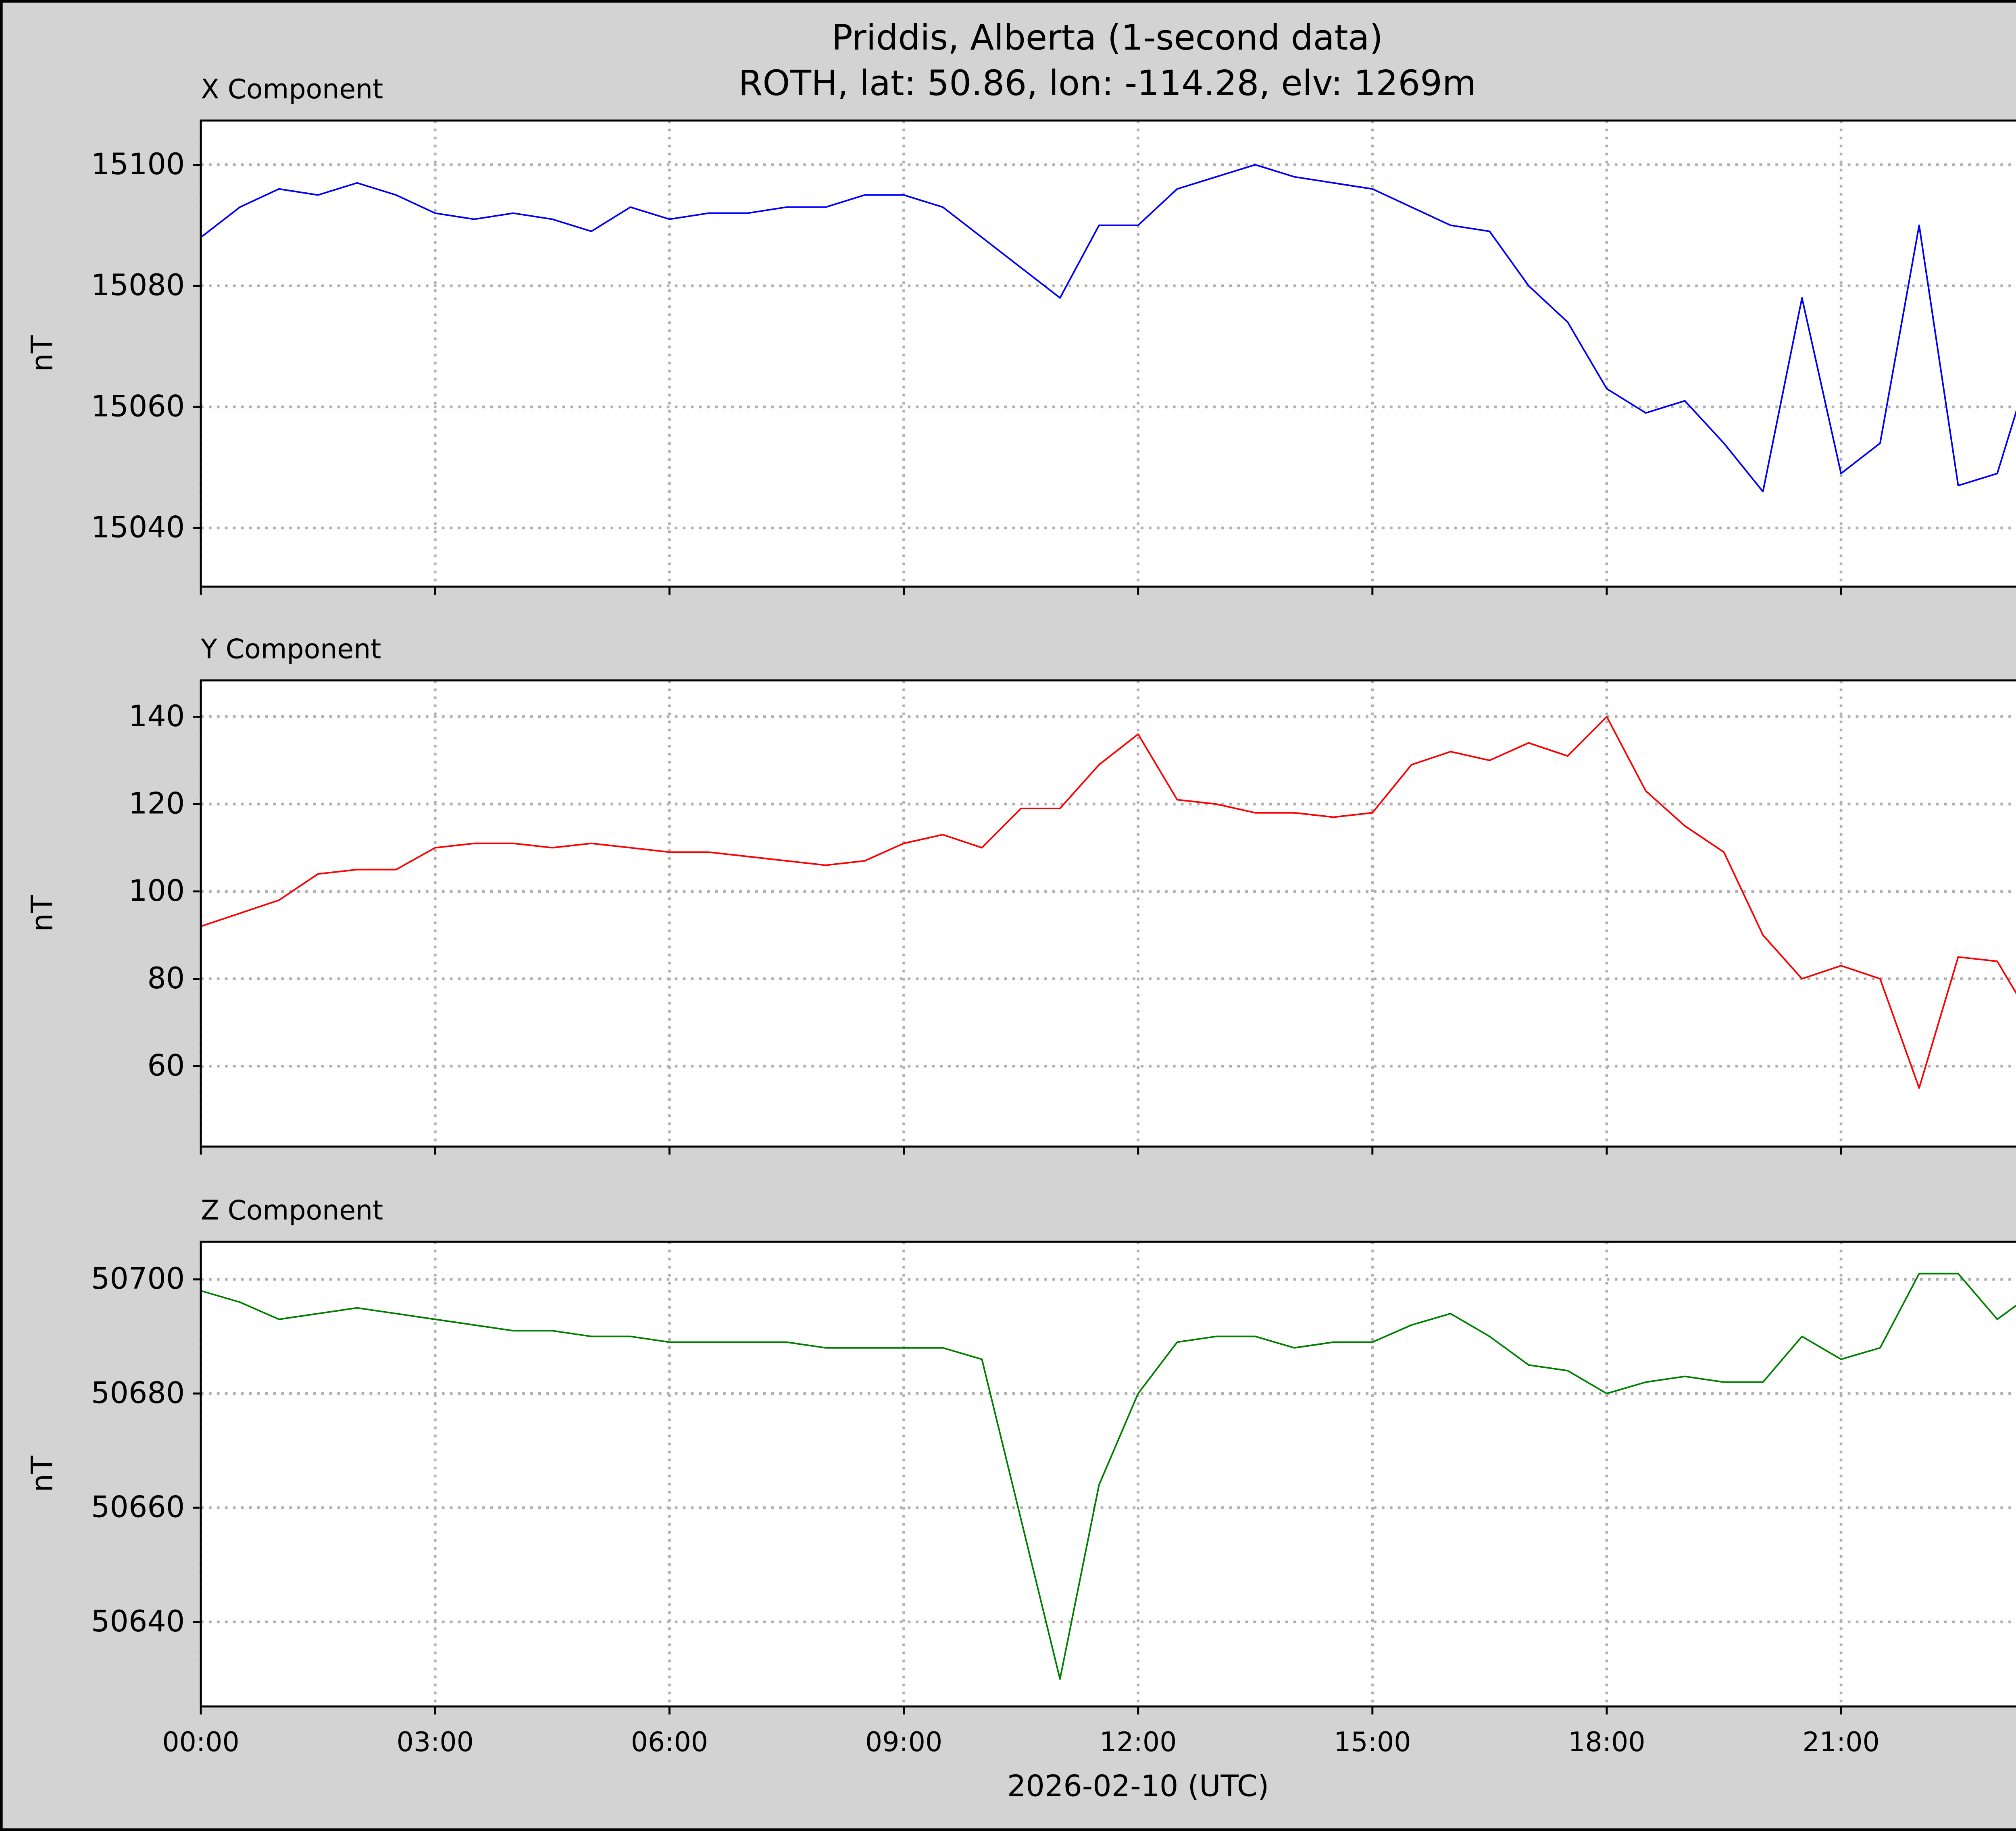 The height and width of the screenshot is (1831, 2016). What do you see at coordinates (138, 1507) in the screenshot?
I see `y-tick-label: 50660` at bounding box center [138, 1507].